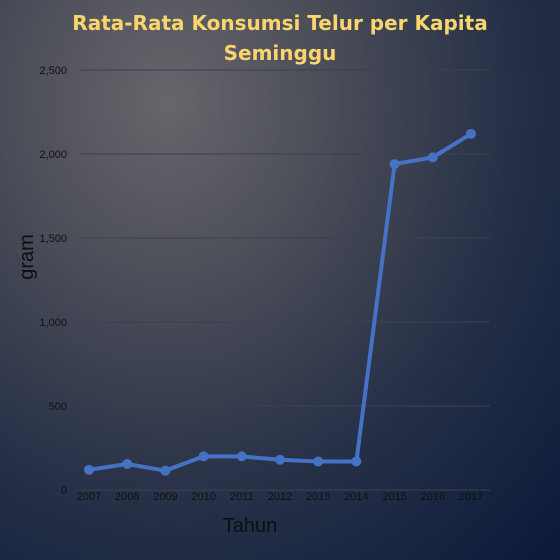  I want to click on data-point-2015, so click(394, 164).